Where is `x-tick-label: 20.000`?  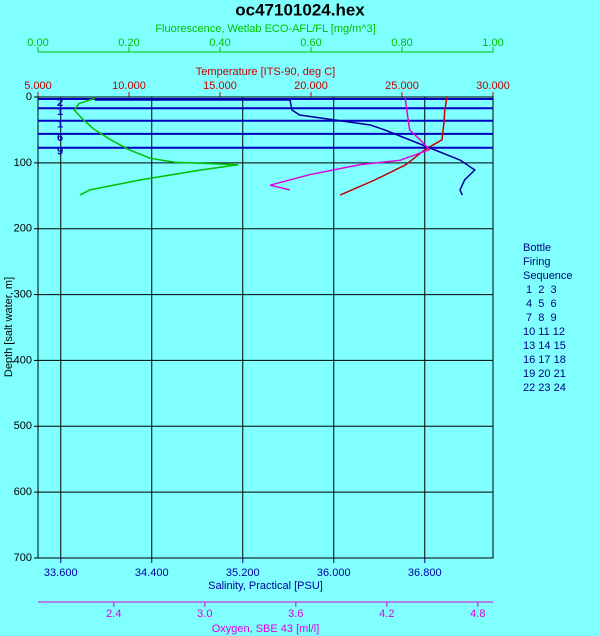 x-tick-label: 20.000 is located at coordinates (311, 86).